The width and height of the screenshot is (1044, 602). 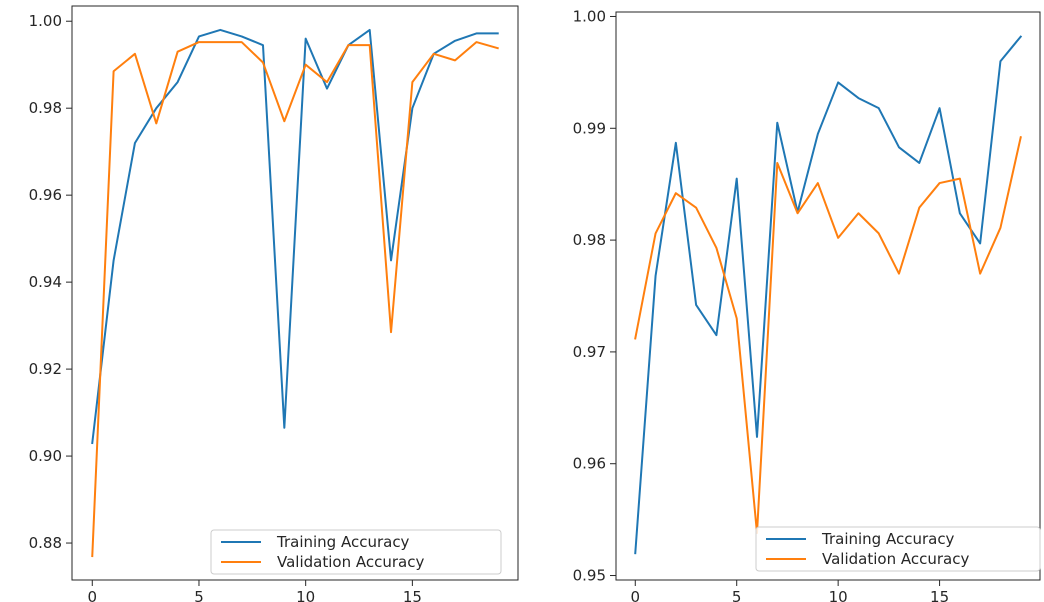 What do you see at coordinates (45, 282) in the screenshot?
I see `y-tick-label: 0.94` at bounding box center [45, 282].